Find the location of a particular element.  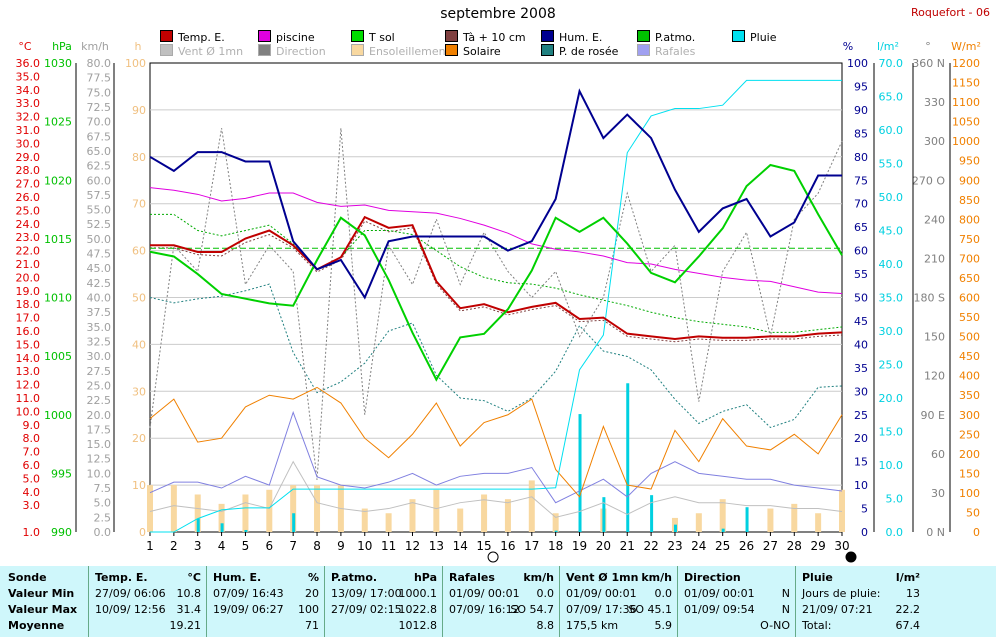

axis-tick-solar: 1200 is located at coordinates (966, 63).